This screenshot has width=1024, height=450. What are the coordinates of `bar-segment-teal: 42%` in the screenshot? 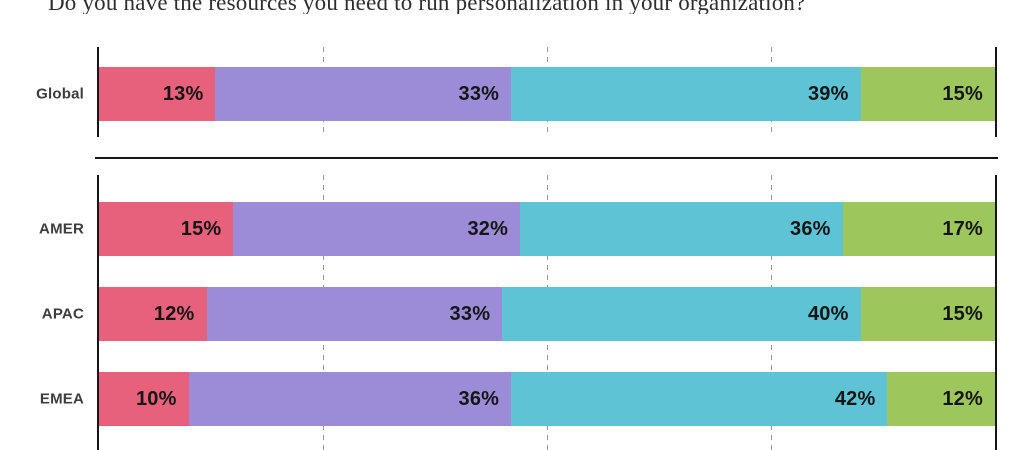 It's located at (699, 399).